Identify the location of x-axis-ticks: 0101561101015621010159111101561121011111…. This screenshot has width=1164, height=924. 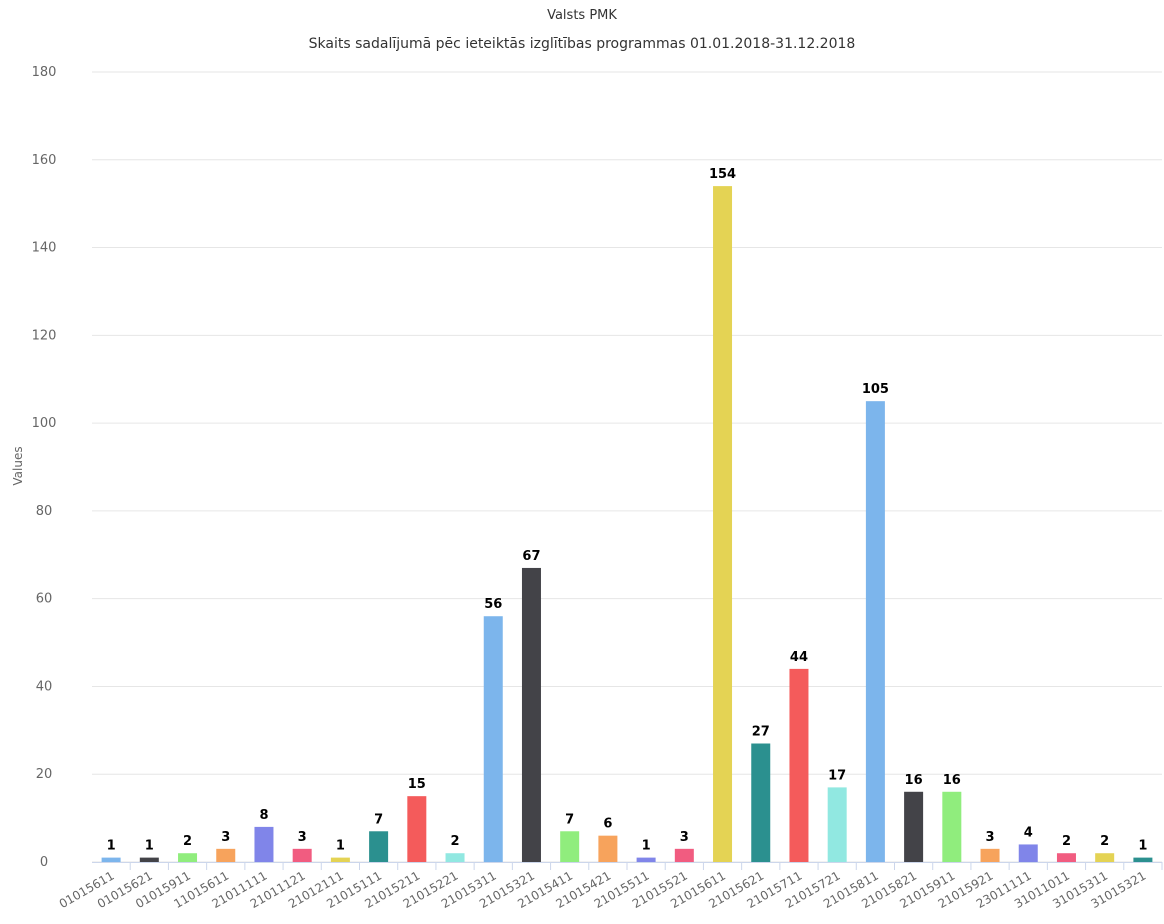
(610, 886).